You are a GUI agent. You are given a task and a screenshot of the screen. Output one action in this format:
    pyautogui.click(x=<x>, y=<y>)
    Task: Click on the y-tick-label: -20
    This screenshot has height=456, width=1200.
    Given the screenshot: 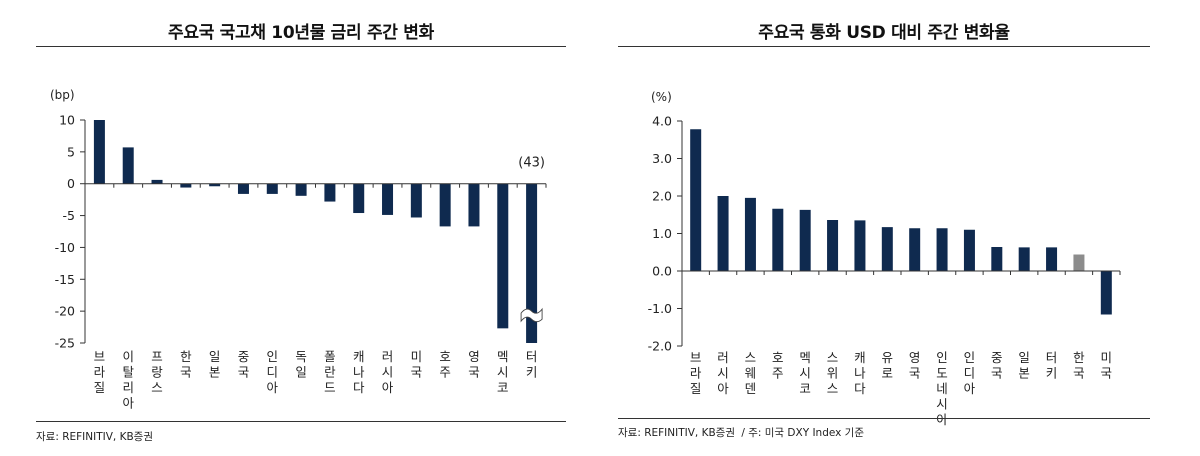 What is the action you would take?
    pyautogui.click(x=65, y=311)
    